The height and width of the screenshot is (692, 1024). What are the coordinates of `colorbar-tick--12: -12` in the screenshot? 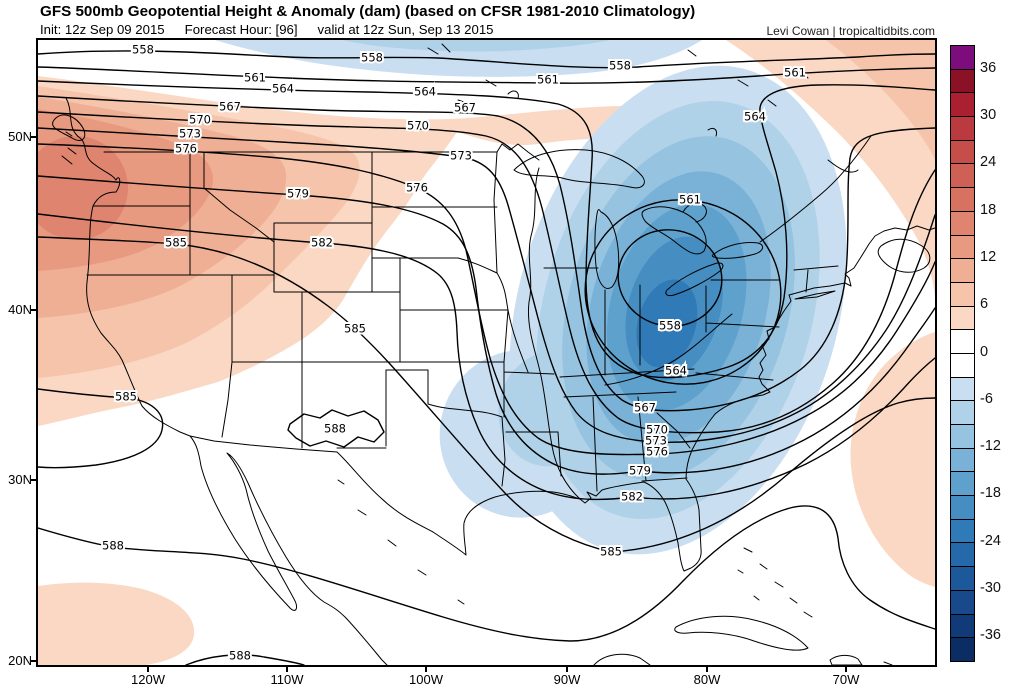 It's located at (990, 446).